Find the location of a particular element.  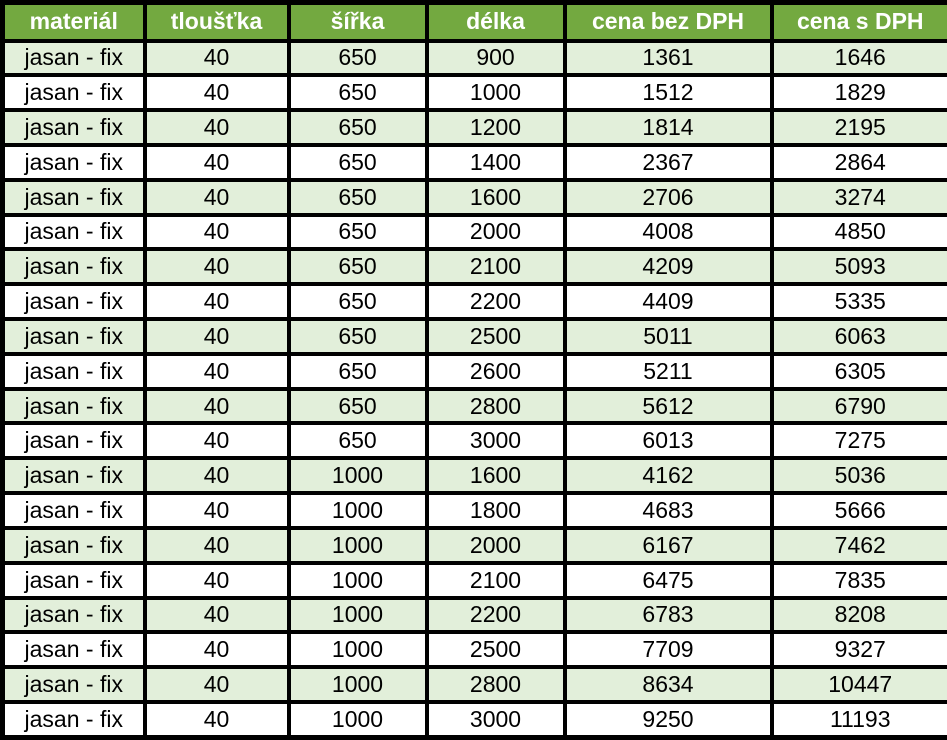

cell-length: 2100 is located at coordinates (495, 580).